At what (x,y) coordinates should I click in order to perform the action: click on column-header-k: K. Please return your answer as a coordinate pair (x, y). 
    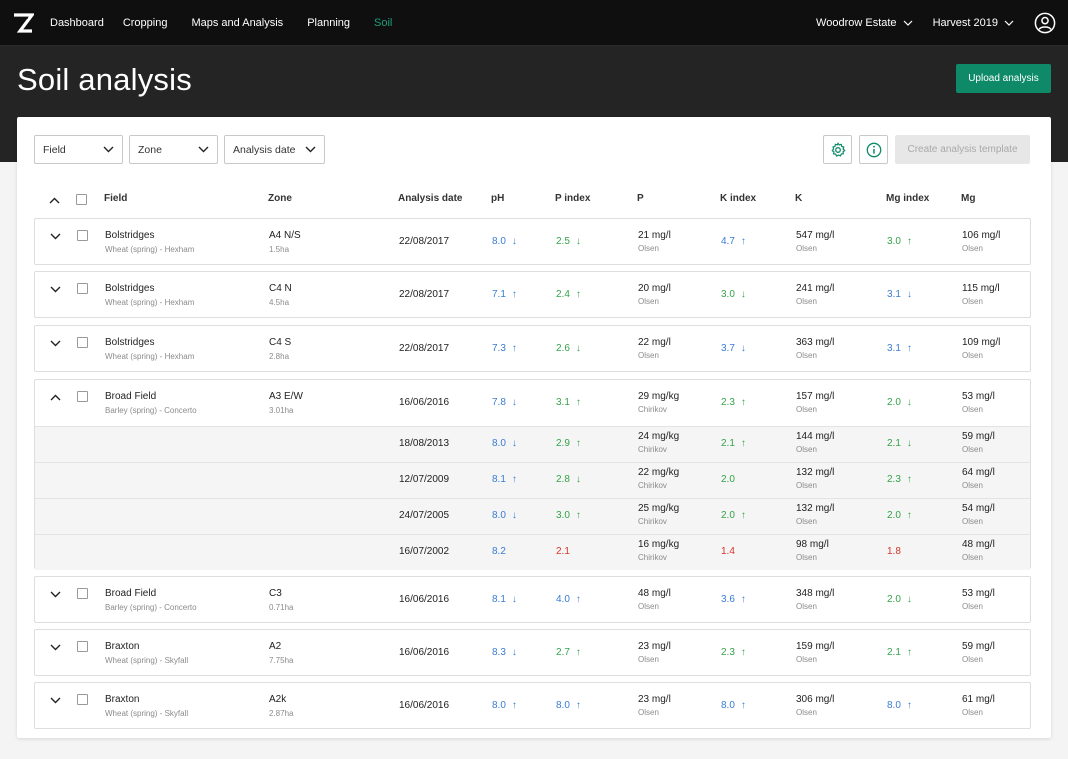
    Looking at the image, I should click on (799, 198).